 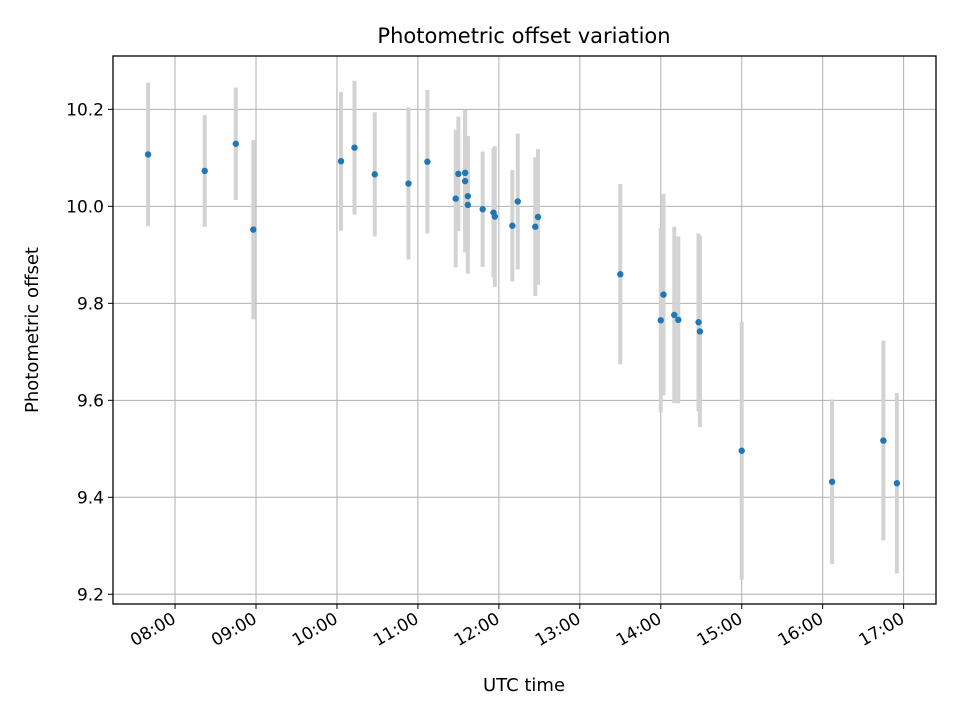 I want to click on y-tick-label: 9.4, so click(x=90, y=498).